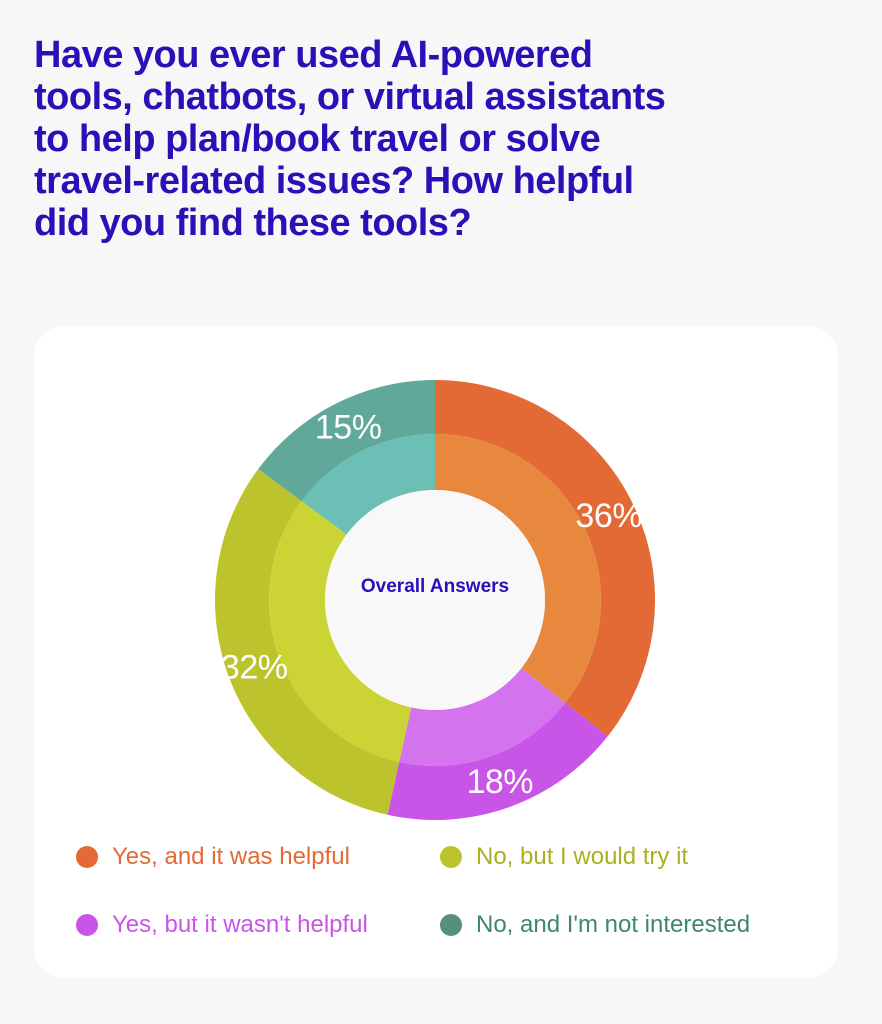 The width and height of the screenshot is (882, 1024). Describe the element at coordinates (482, 717) in the screenshot. I see `donut-slice-inner-yes-not-helpful` at that location.